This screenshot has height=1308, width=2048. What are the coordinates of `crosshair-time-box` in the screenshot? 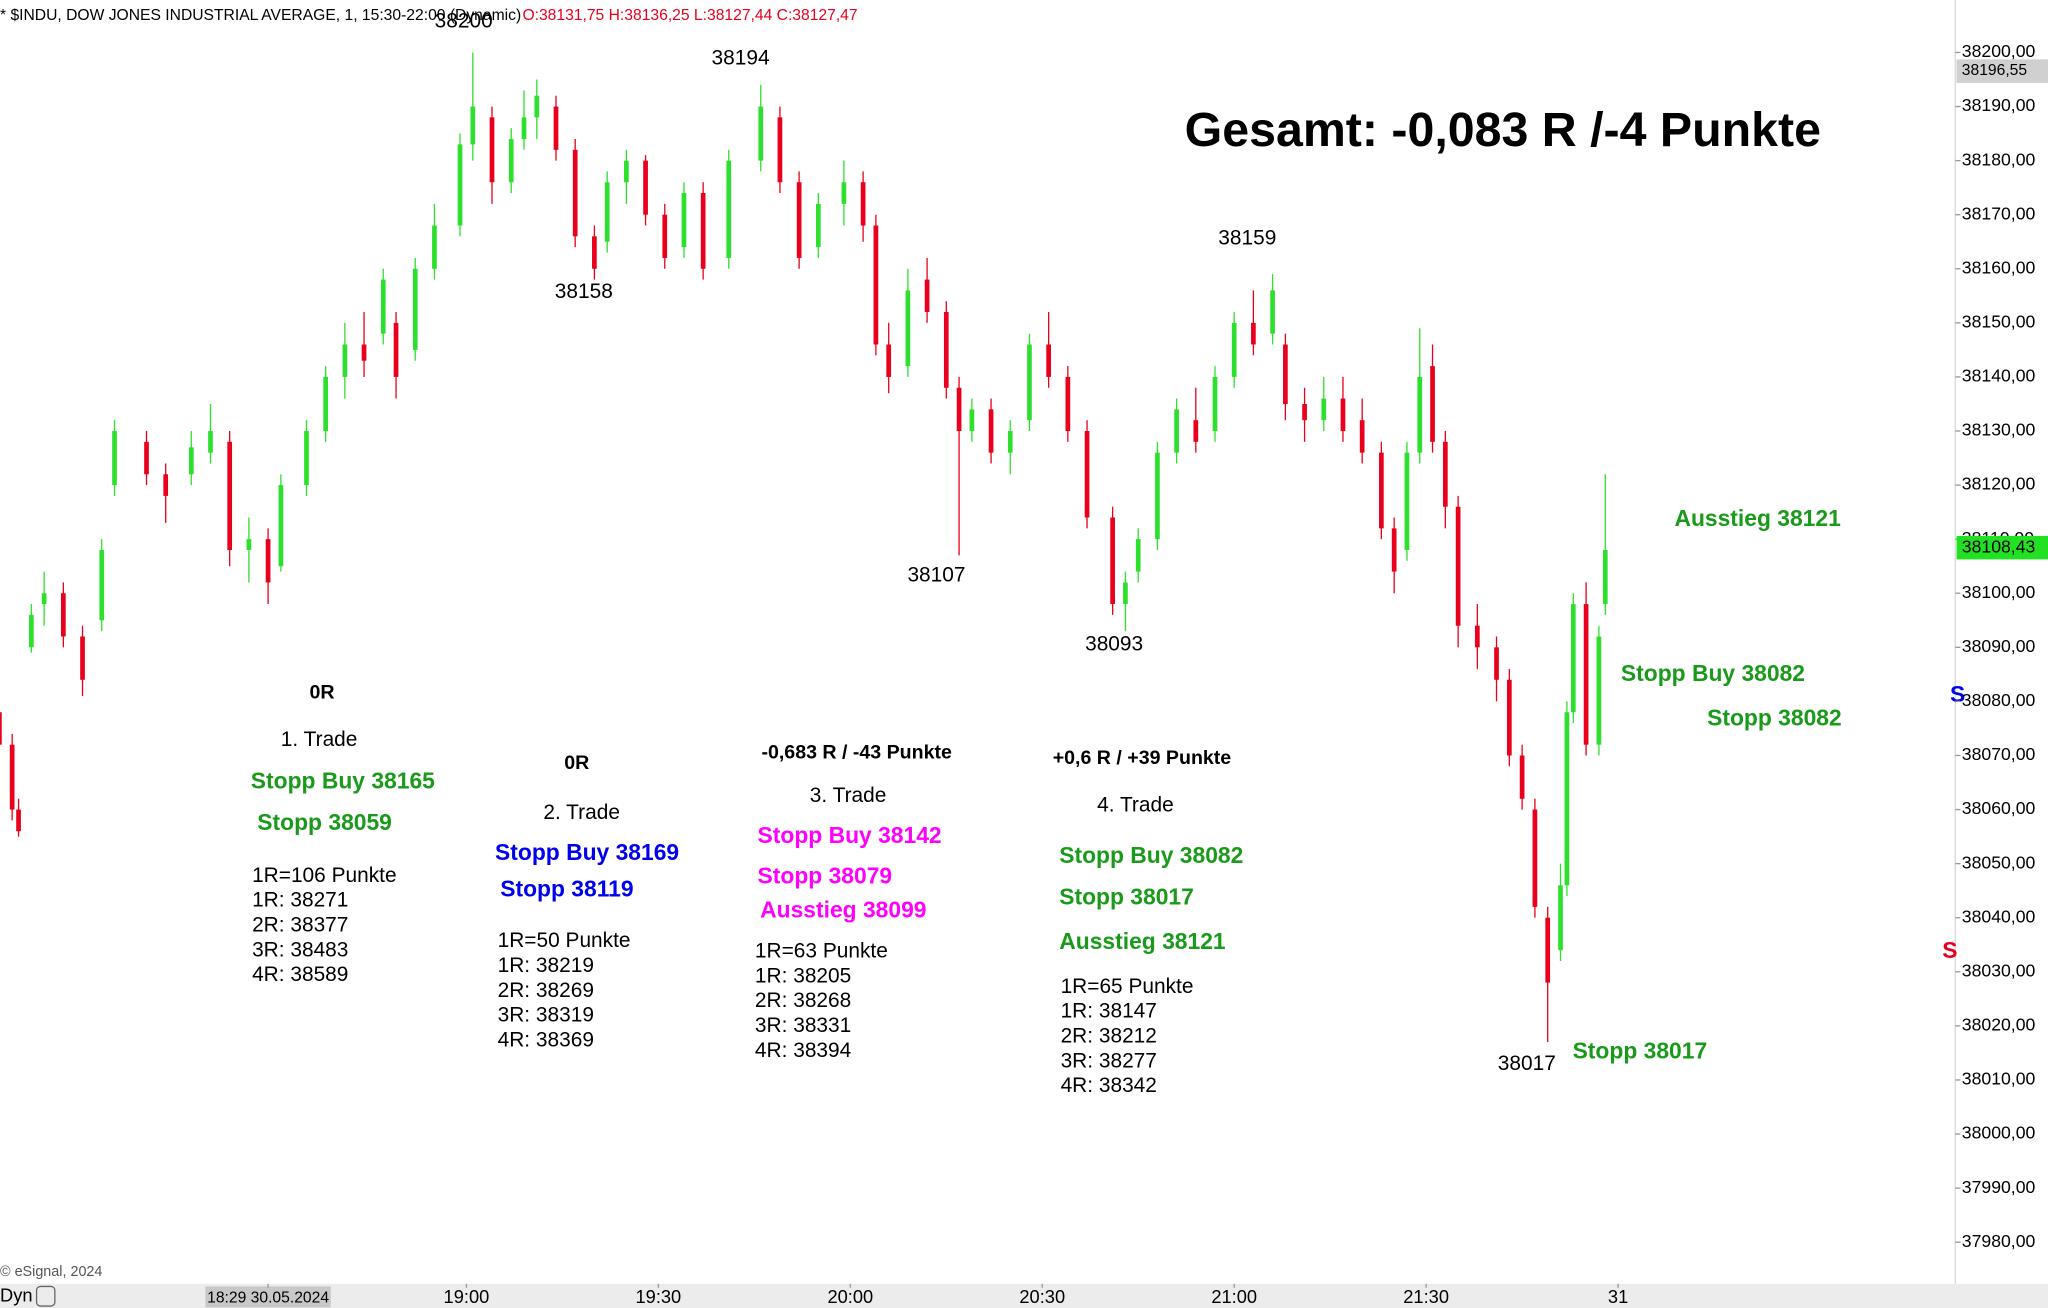 It's located at (268, 1297).